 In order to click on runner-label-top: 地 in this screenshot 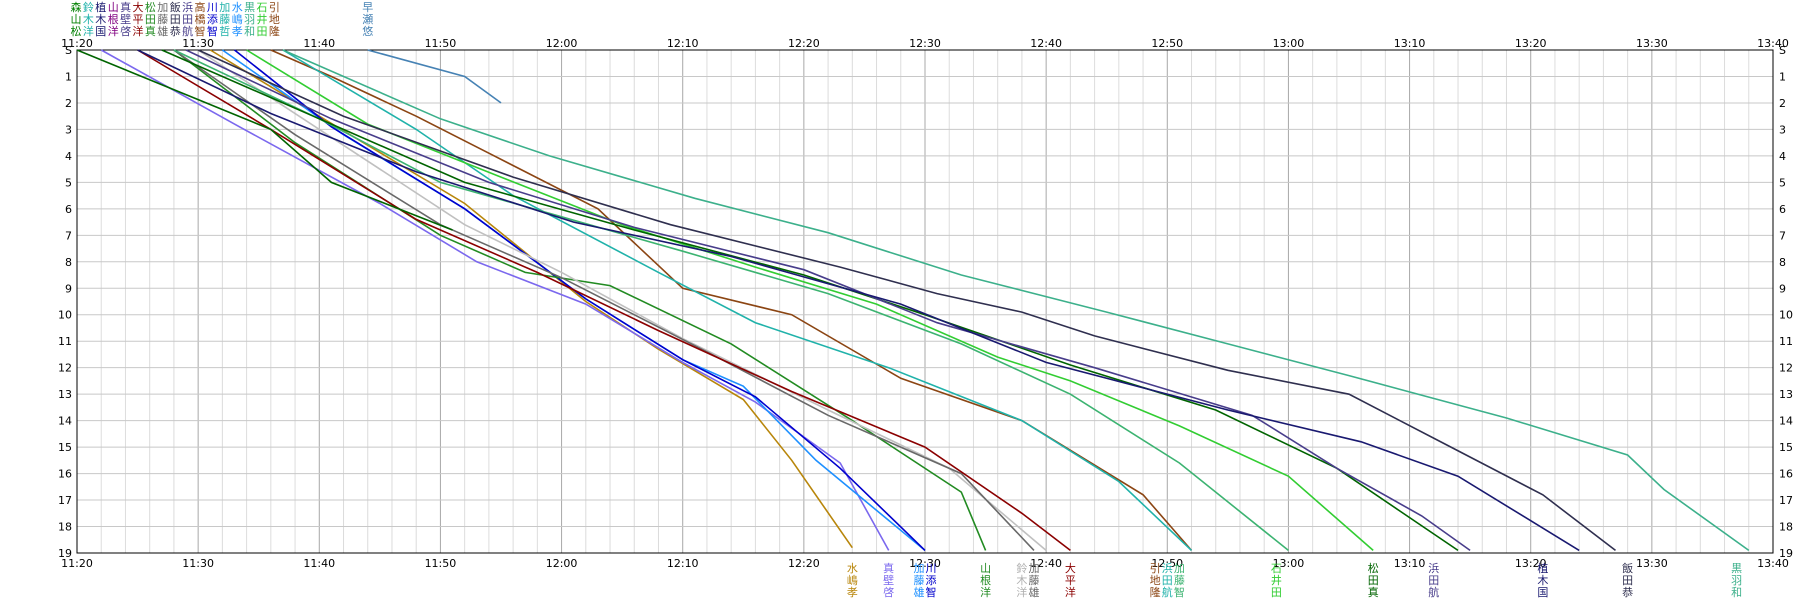, I will do `click(274, 19)`.